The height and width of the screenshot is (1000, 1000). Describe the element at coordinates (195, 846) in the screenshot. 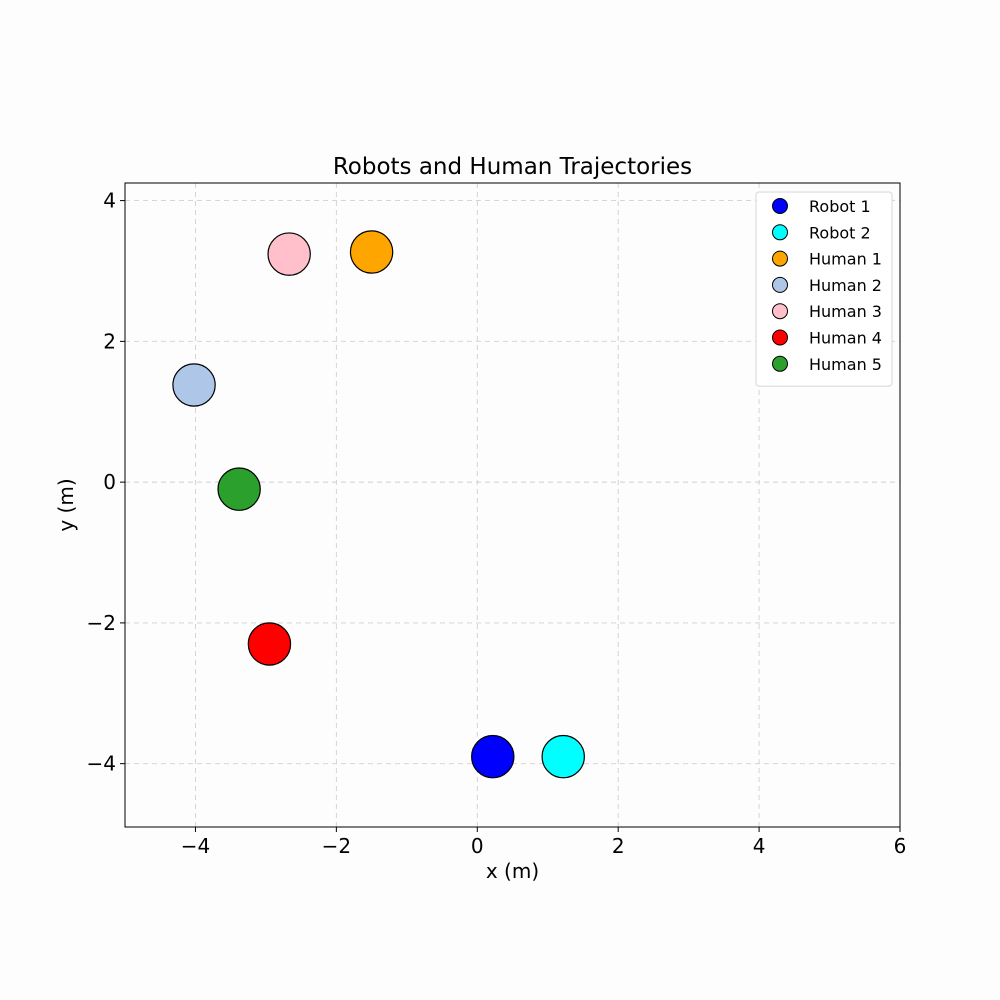

I see `x-tick-label-0: −4` at that location.